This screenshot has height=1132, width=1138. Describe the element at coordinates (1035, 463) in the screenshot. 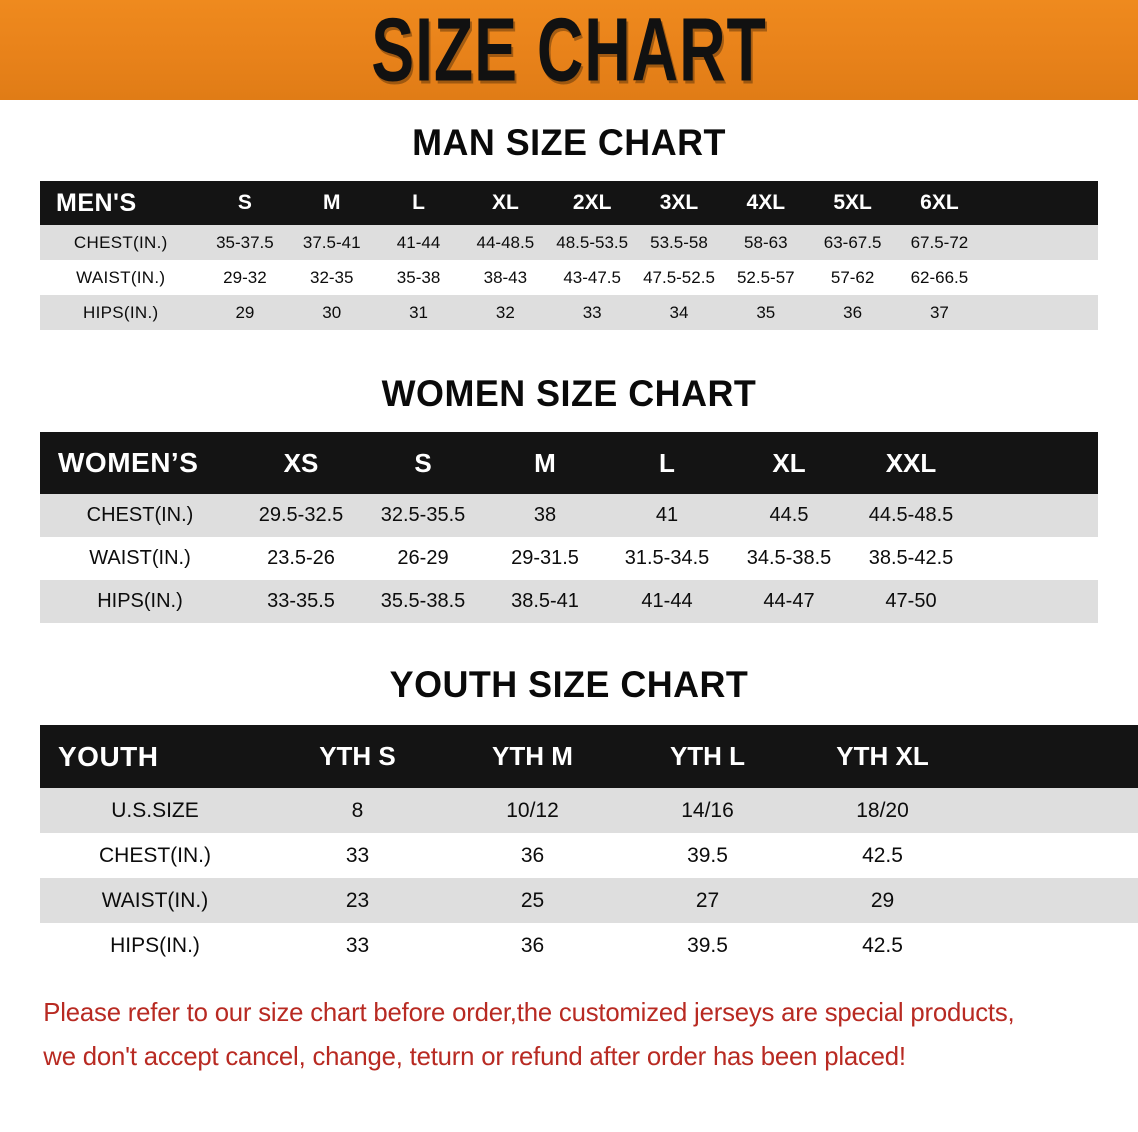

I see `women-header-spacer` at that location.